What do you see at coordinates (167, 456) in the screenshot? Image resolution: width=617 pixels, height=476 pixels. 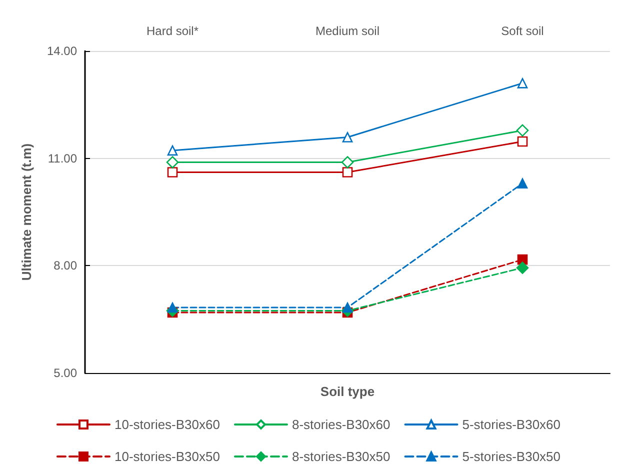 I see `legend-label: 10-stories-B30x50` at bounding box center [167, 456].